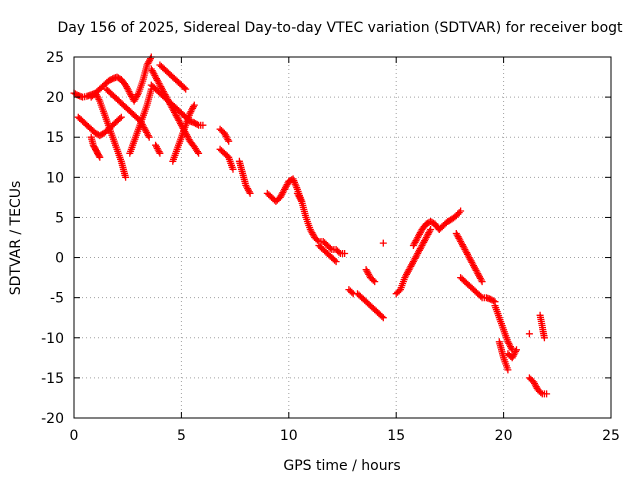  I want to click on x-tick-label: 5, so click(181, 436).